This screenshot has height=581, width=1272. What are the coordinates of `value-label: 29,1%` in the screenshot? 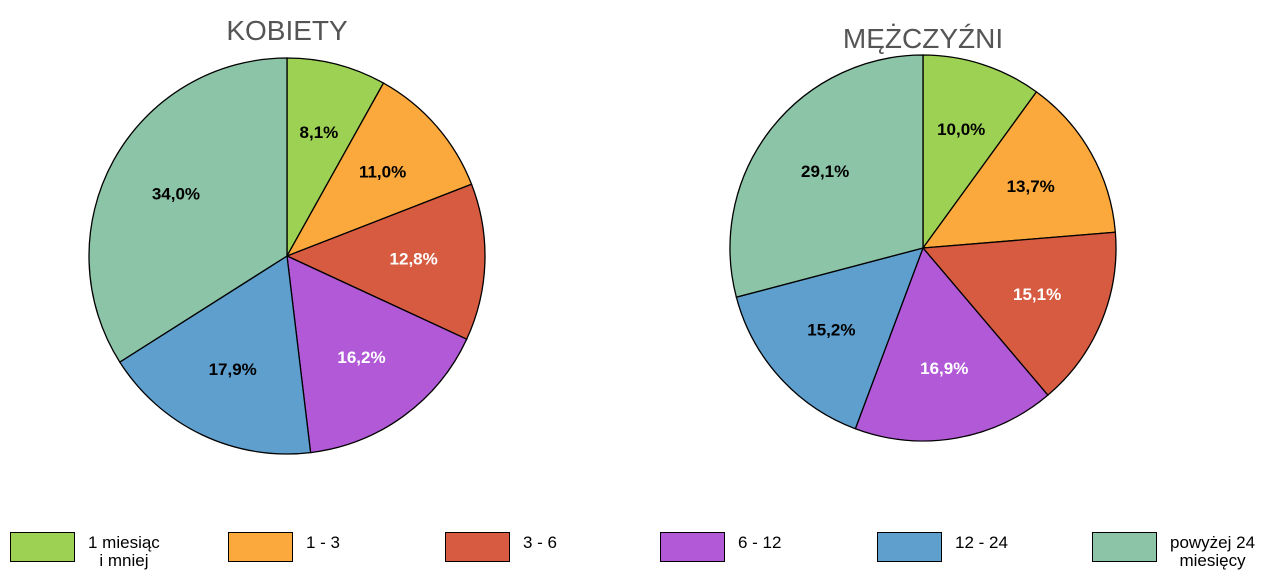 It's located at (825, 171).